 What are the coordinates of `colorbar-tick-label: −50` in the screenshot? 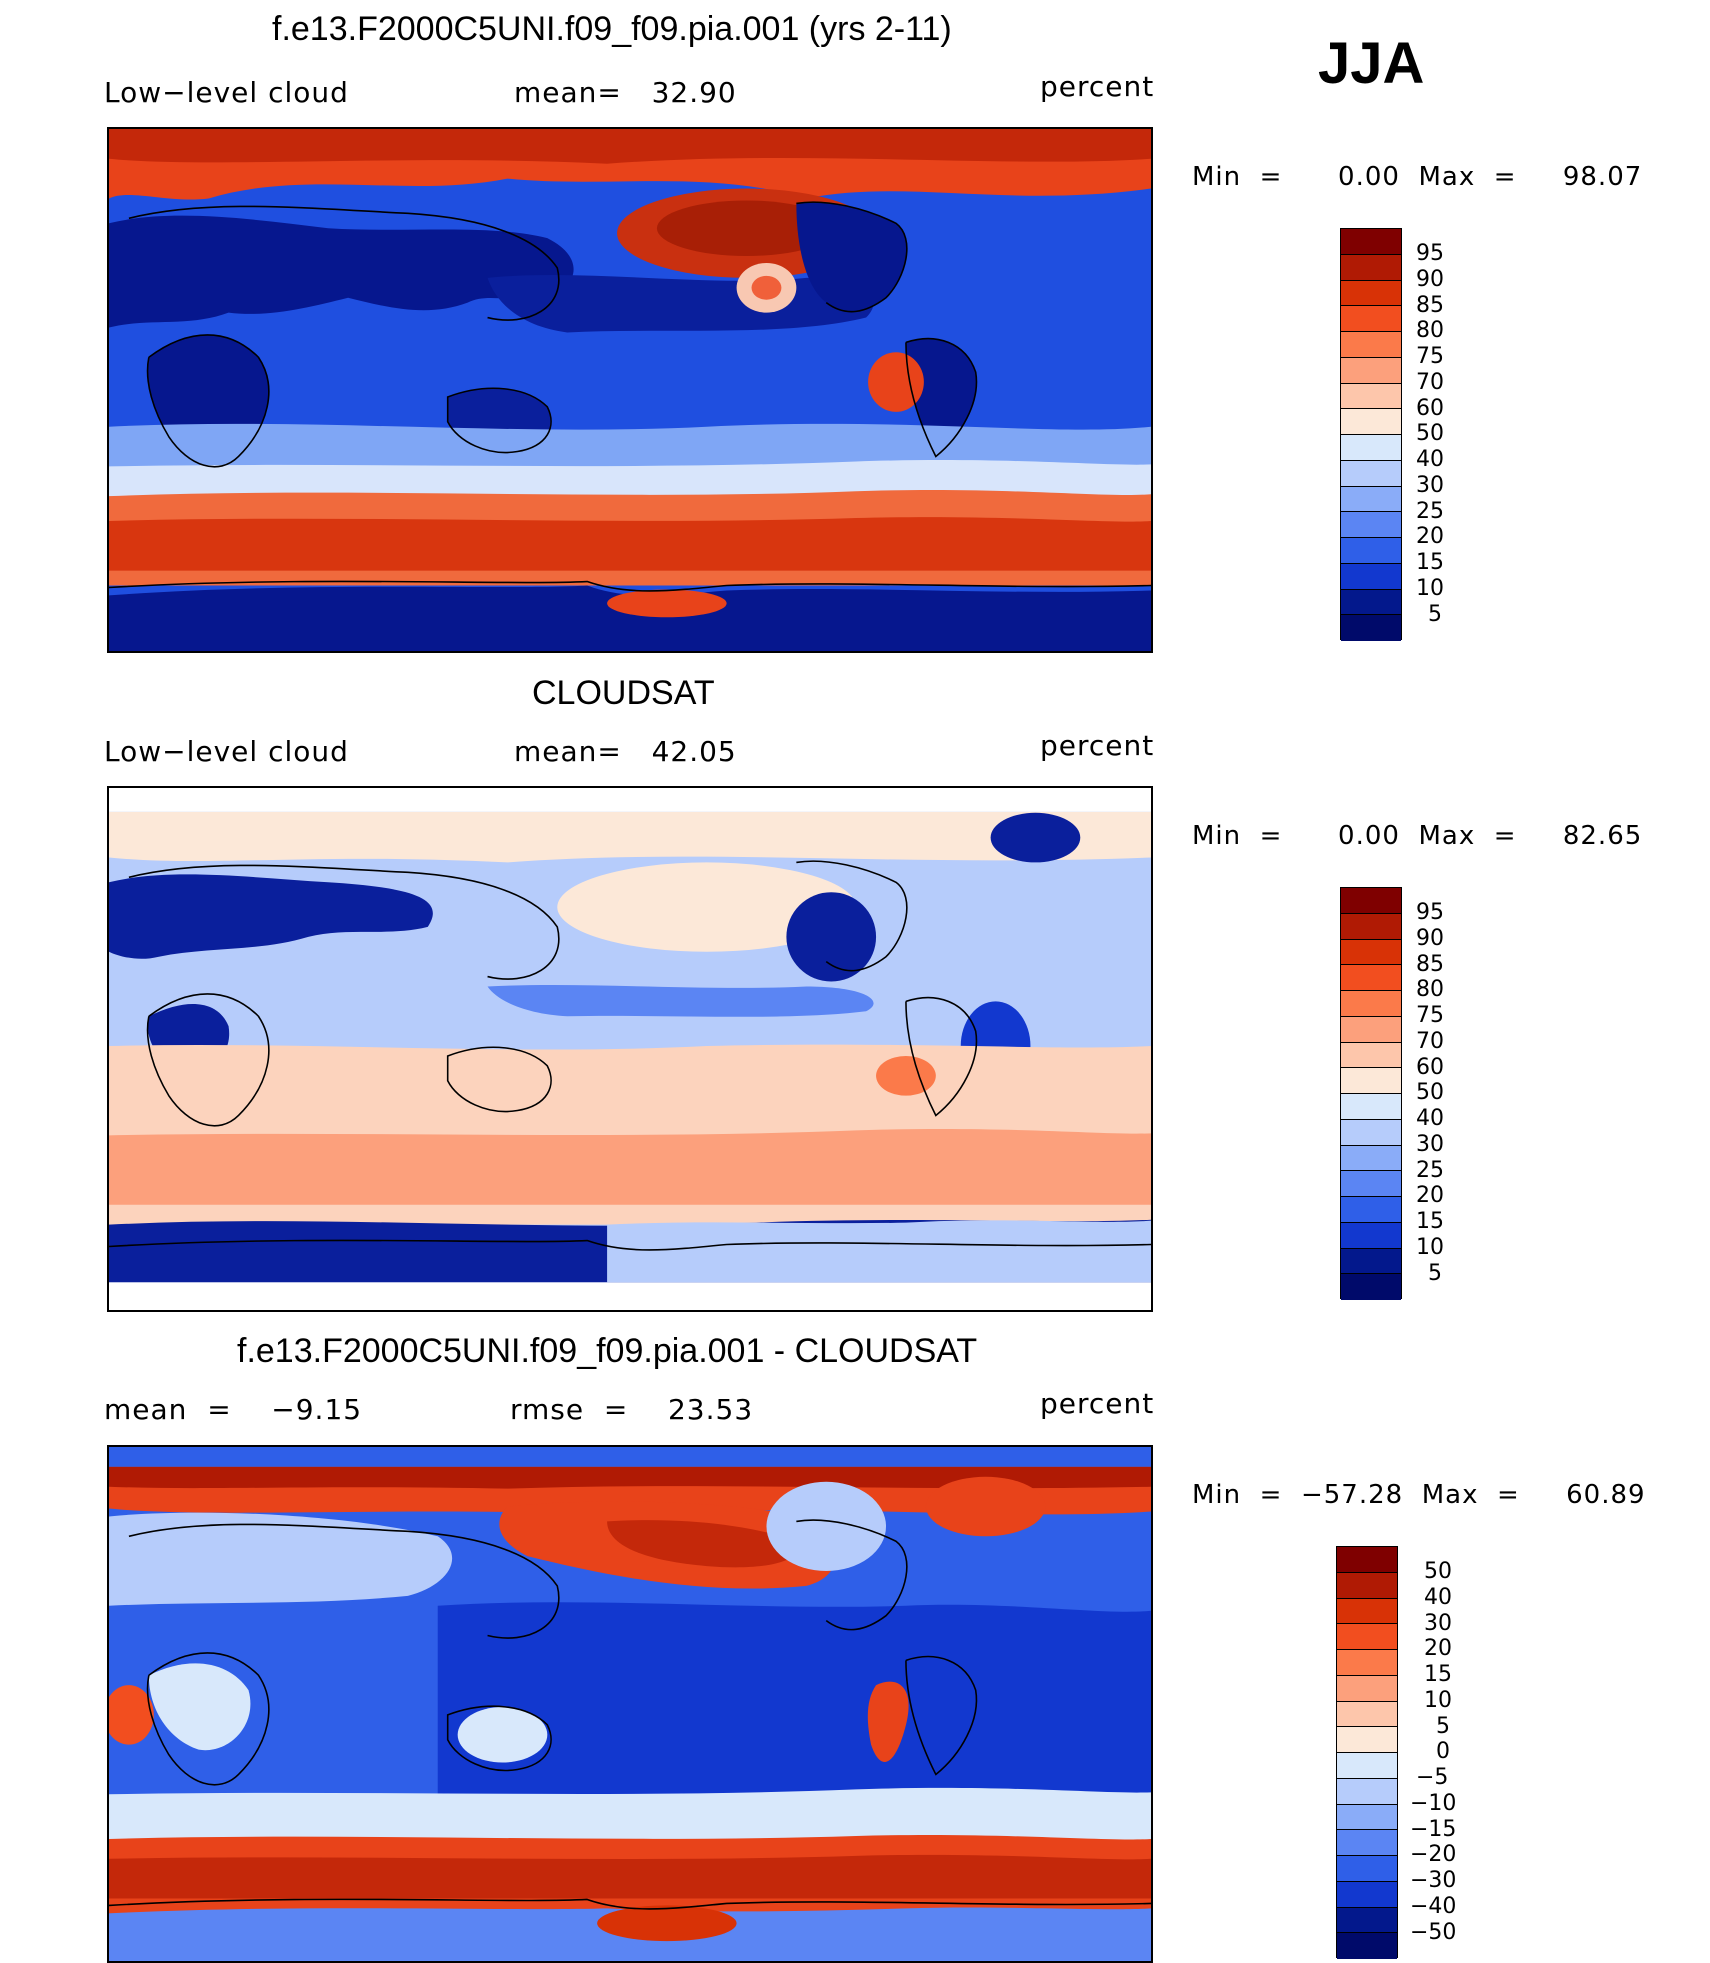 It's located at (1433, 1932).